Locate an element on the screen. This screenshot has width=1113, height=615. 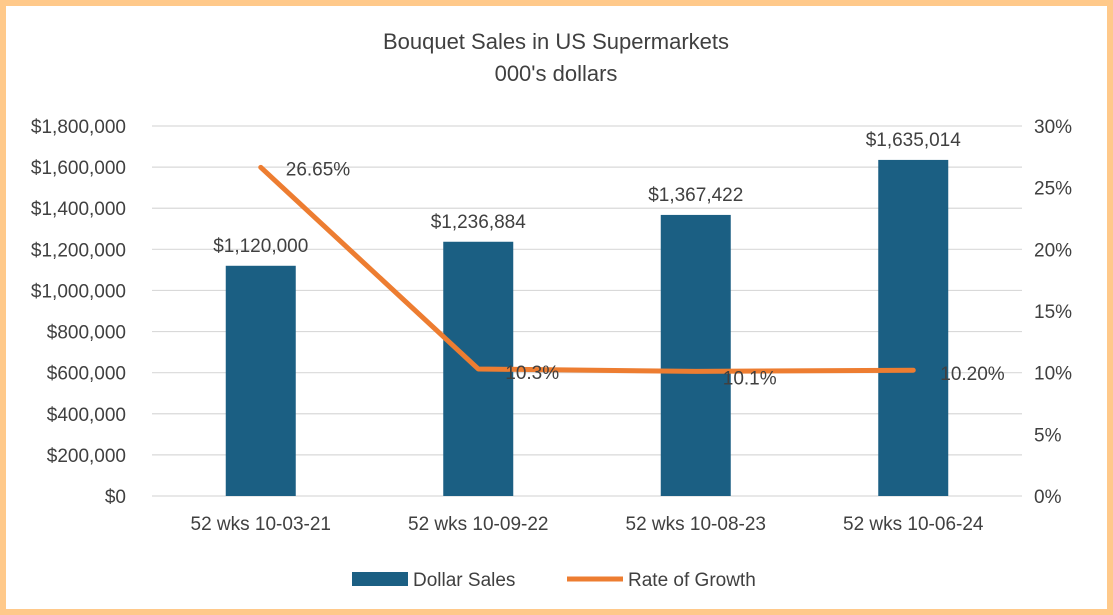
y-left-tick: $1,600,000 is located at coordinates (78, 168).